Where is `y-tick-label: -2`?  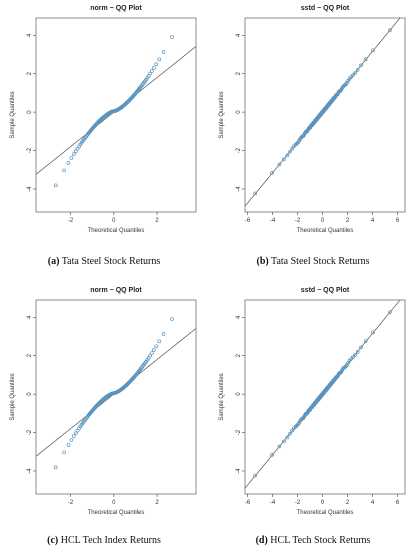 y-tick-label: -2 is located at coordinates (239, 432).